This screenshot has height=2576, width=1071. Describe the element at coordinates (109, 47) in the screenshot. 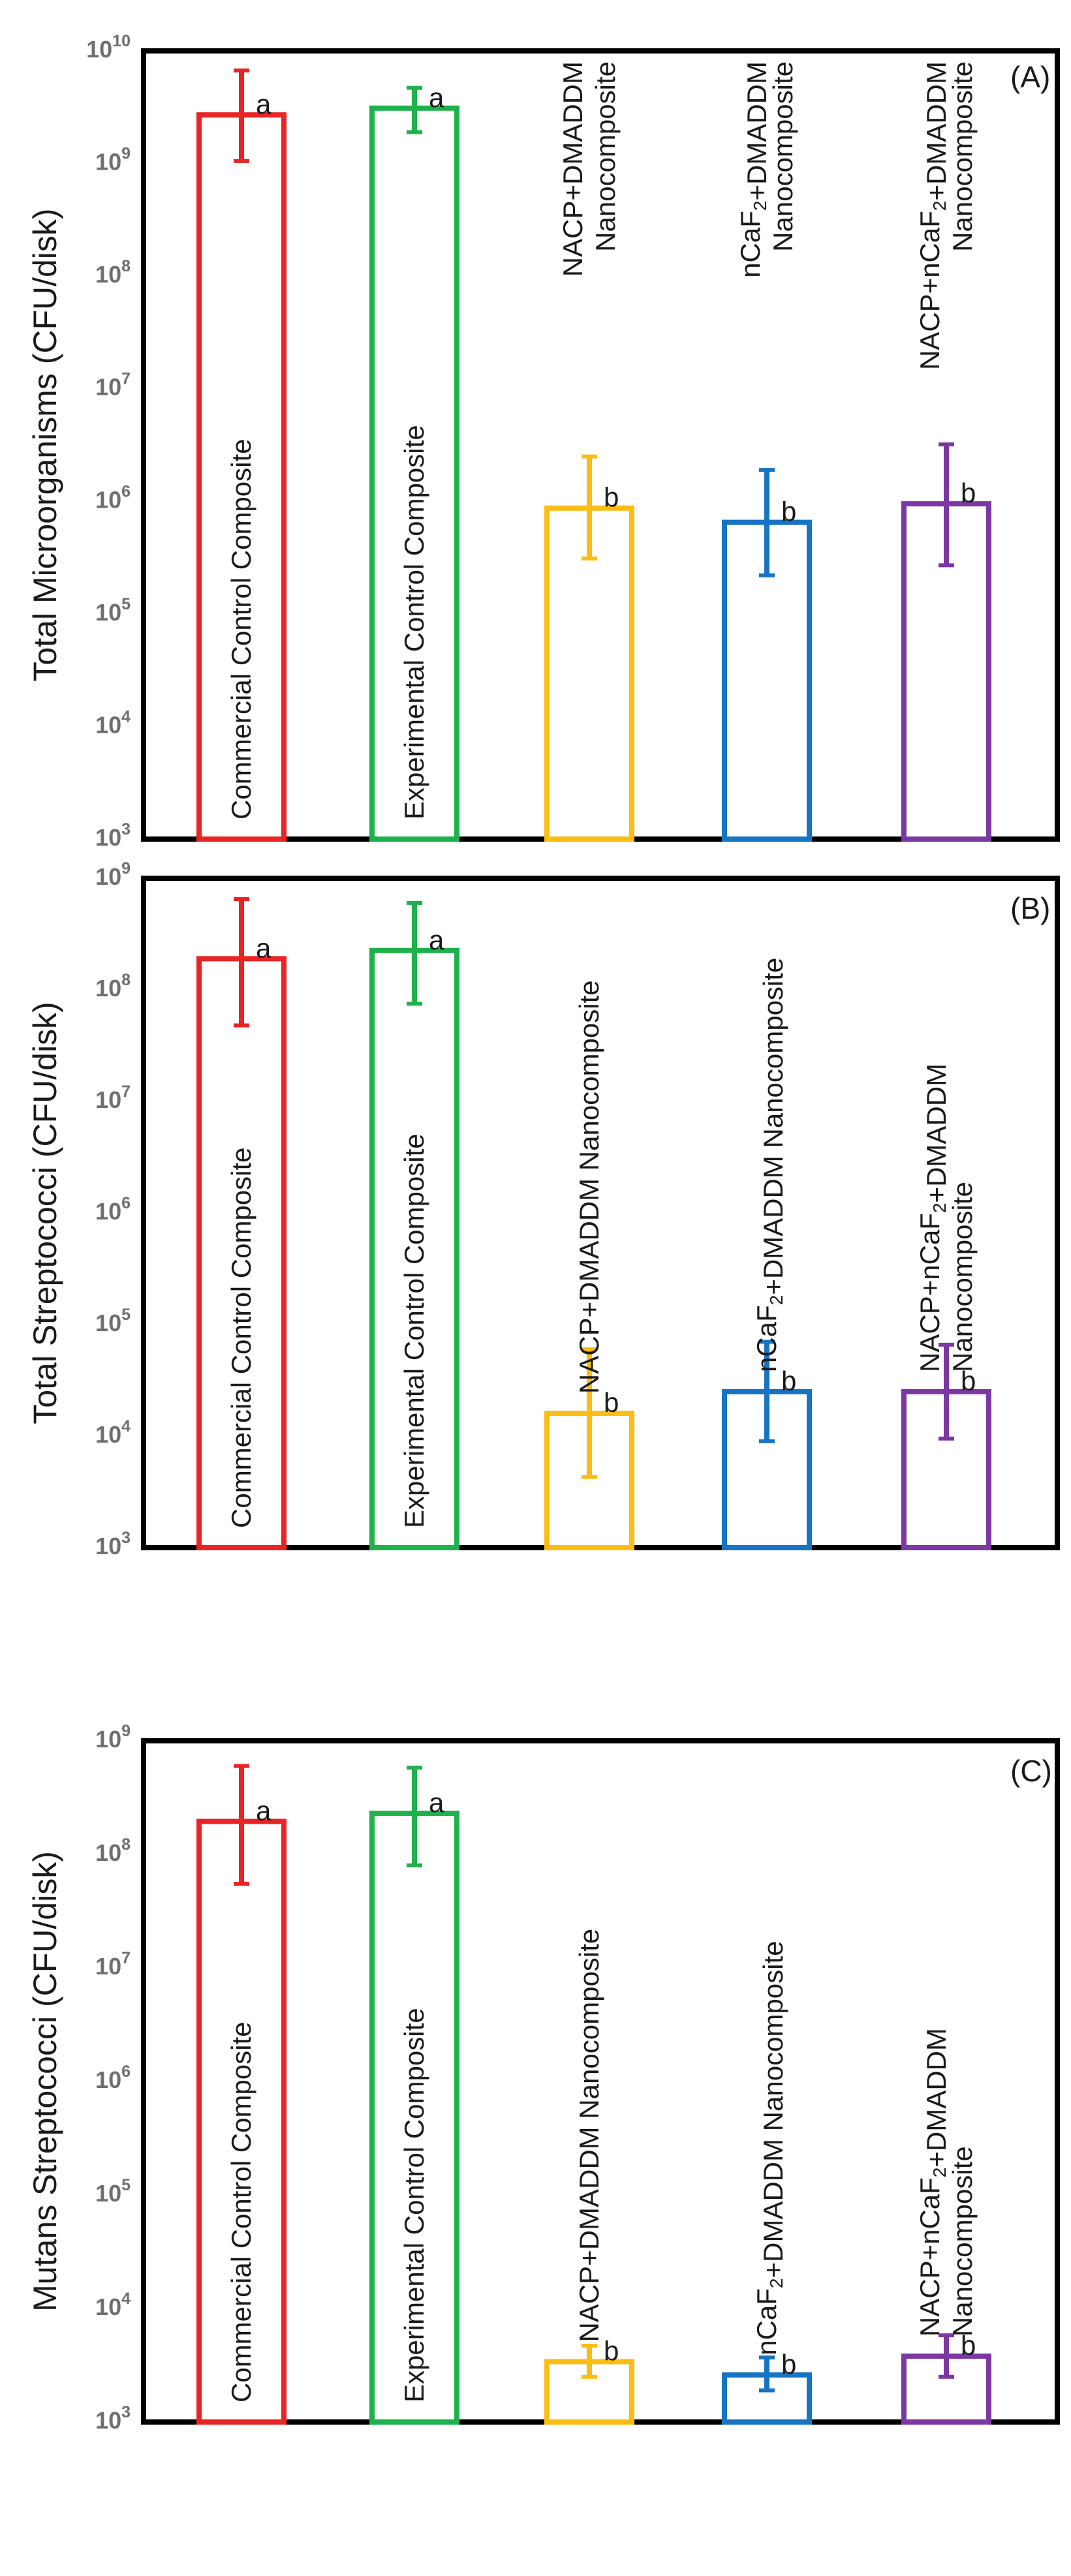

I see `y-tick-label: 10¹⁰` at that location.